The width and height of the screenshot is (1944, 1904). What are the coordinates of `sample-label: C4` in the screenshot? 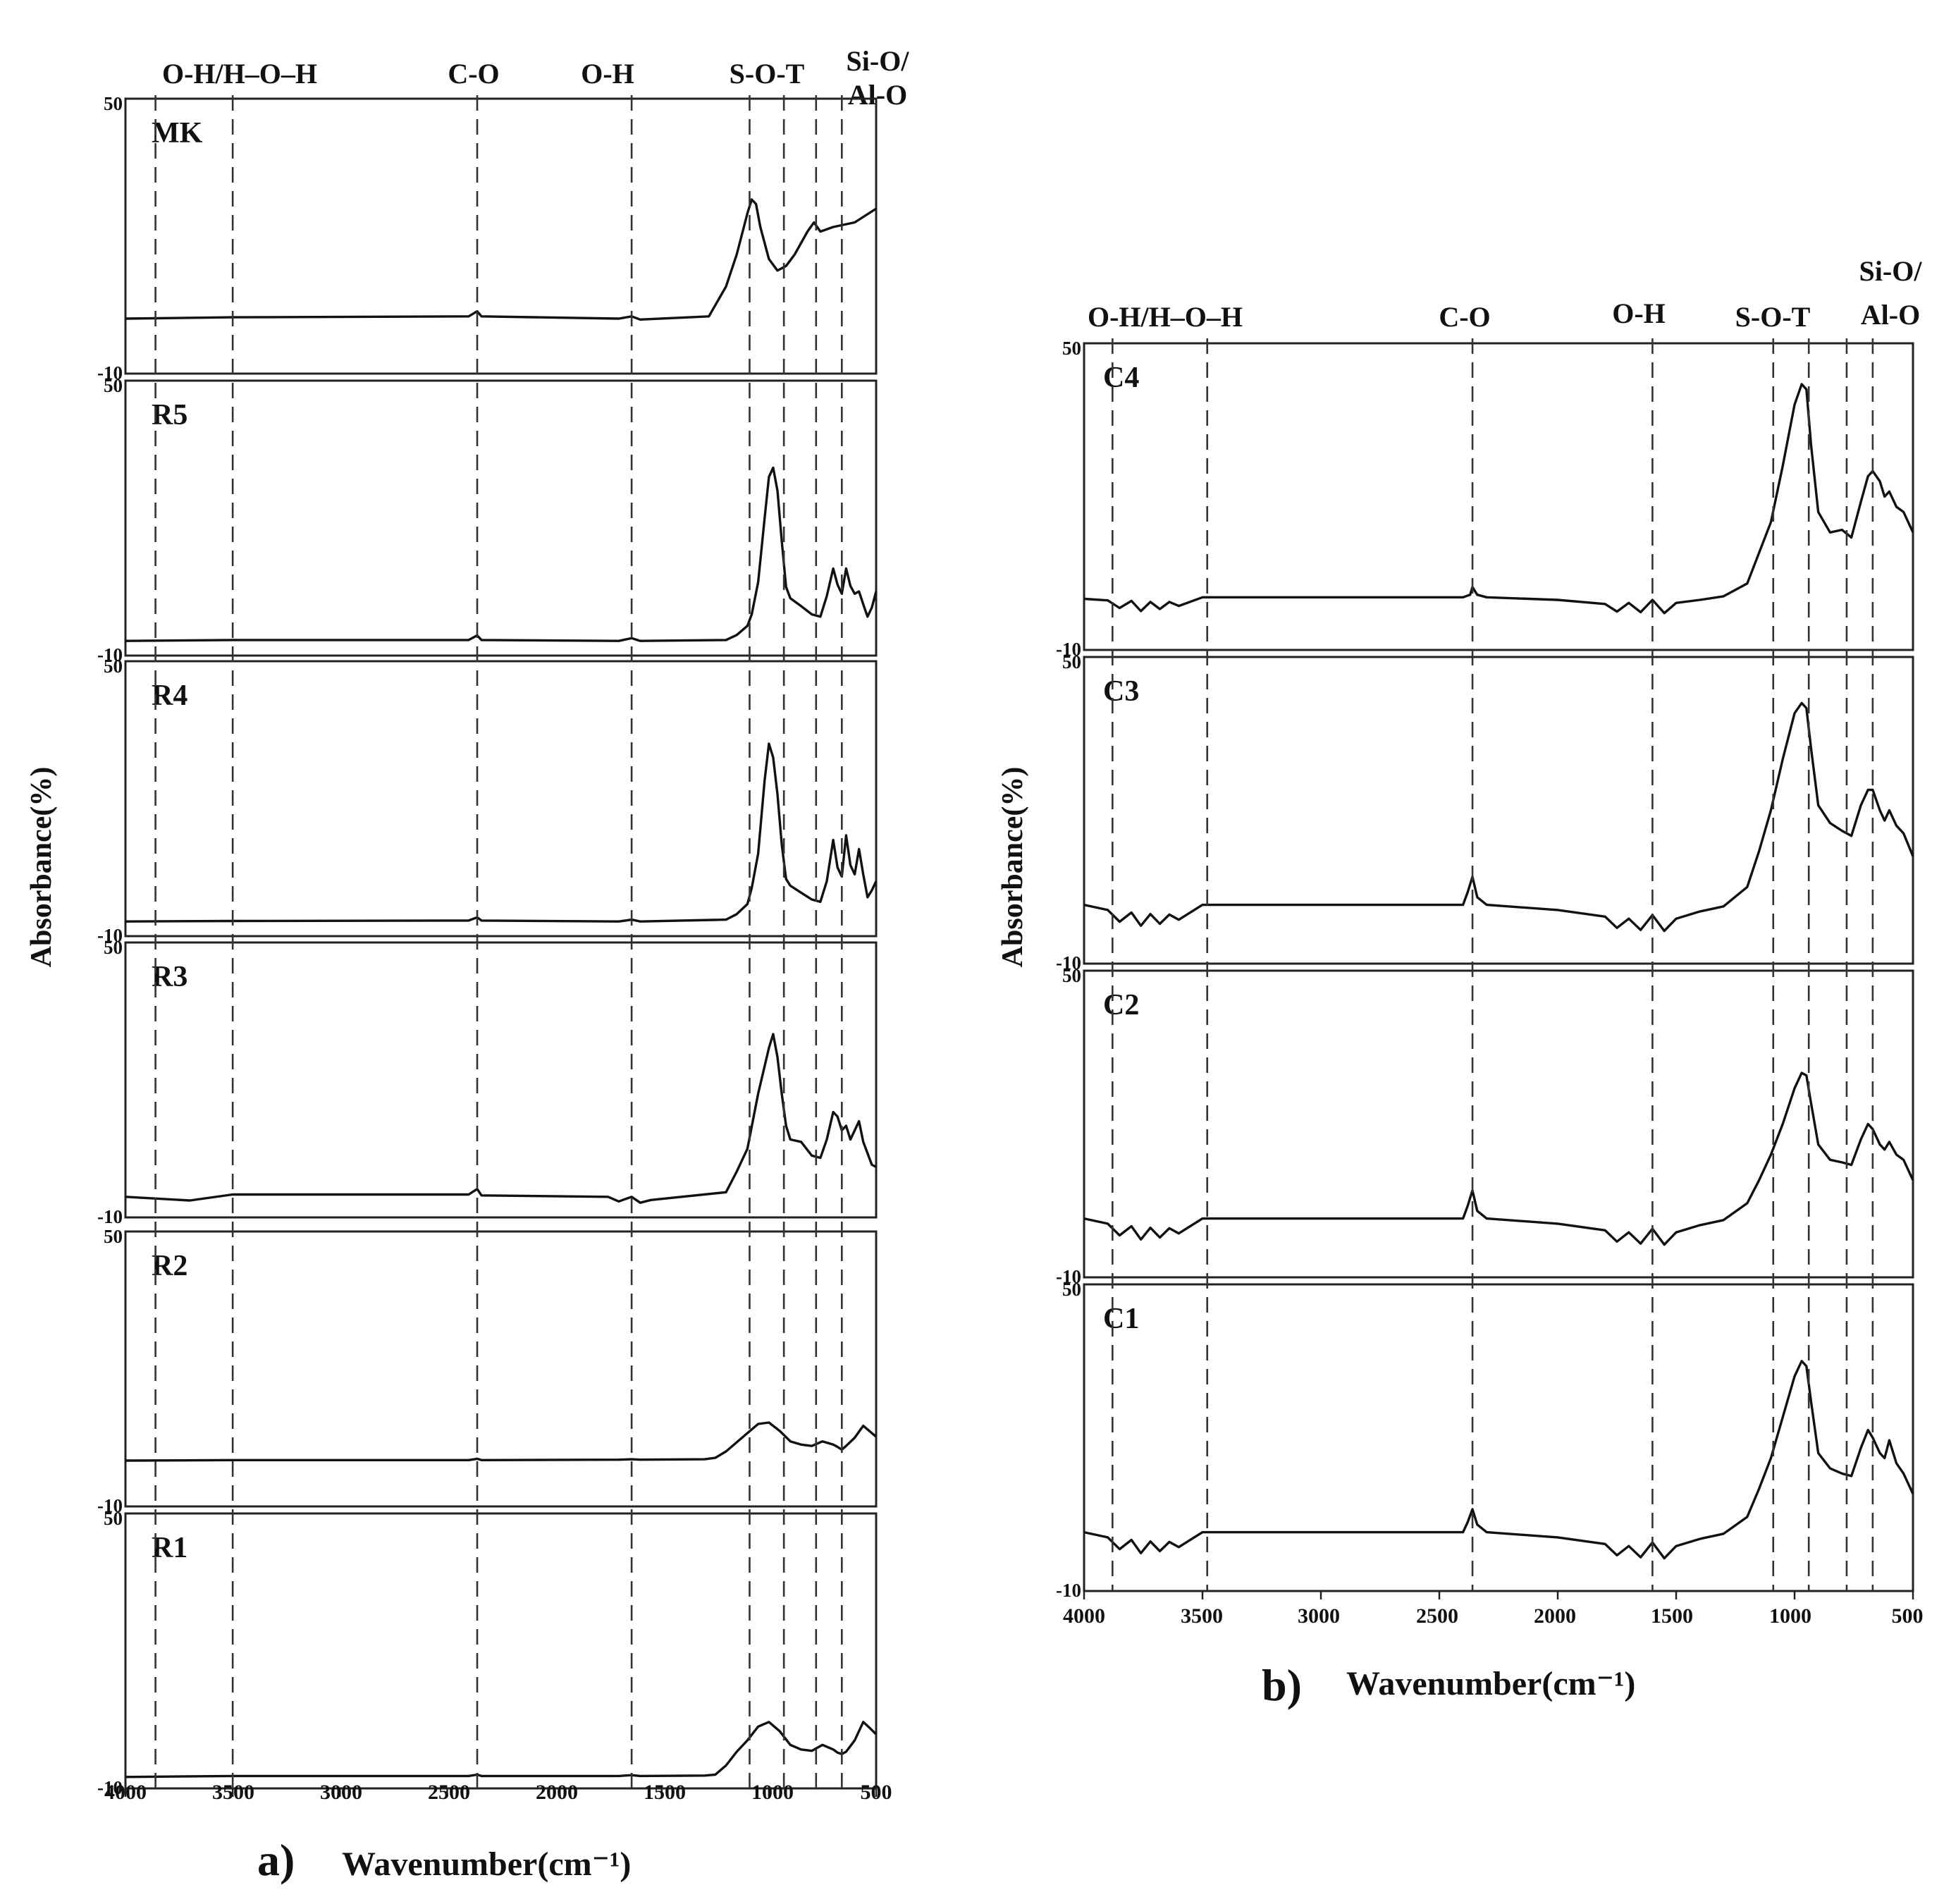 It's located at (1121, 378).